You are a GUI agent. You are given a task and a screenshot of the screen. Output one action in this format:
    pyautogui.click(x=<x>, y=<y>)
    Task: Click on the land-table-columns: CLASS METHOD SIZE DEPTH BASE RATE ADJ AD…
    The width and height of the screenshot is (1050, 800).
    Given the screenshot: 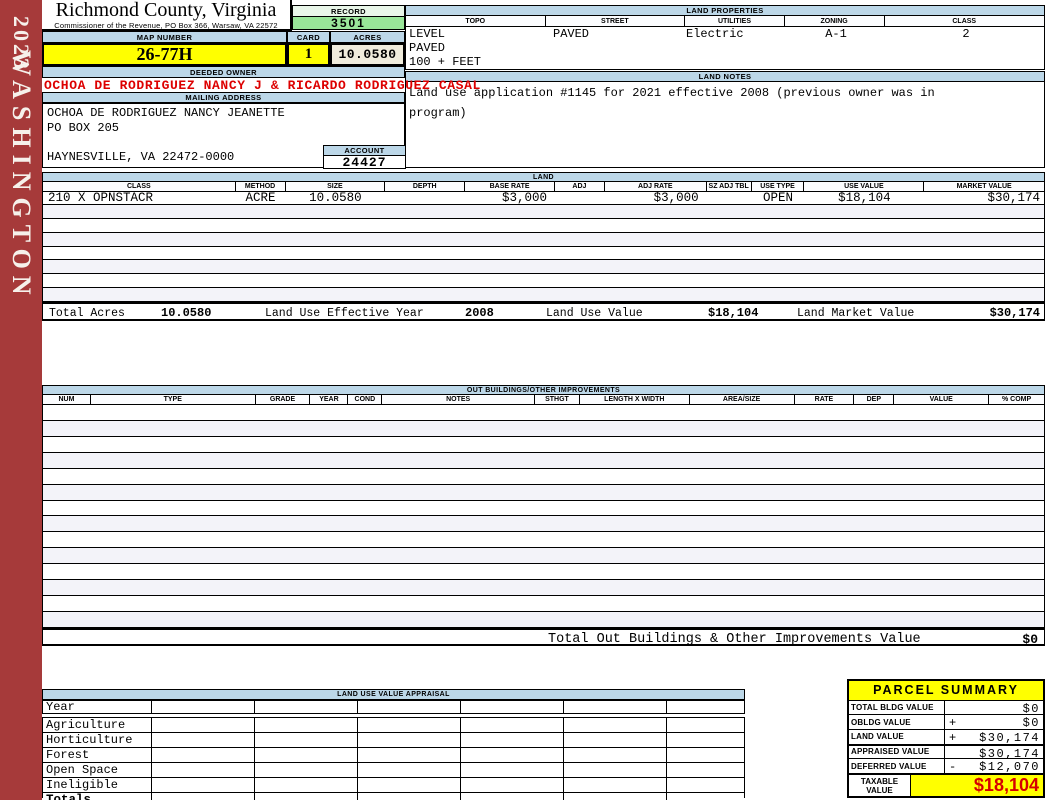 What is the action you would take?
    pyautogui.click(x=543, y=187)
    